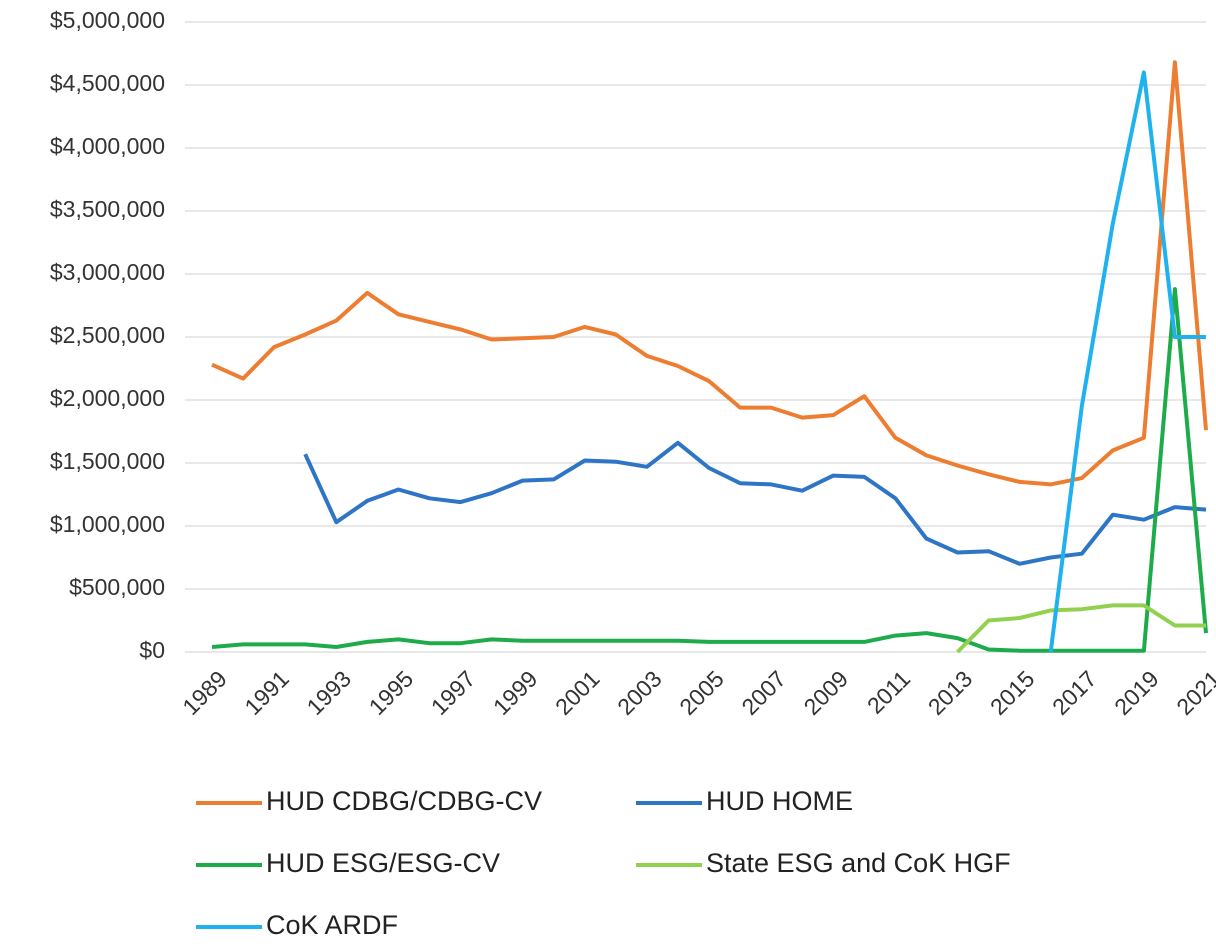 The image size is (1216, 948). I want to click on y-tick-label: $4,500,000, so click(107, 83).